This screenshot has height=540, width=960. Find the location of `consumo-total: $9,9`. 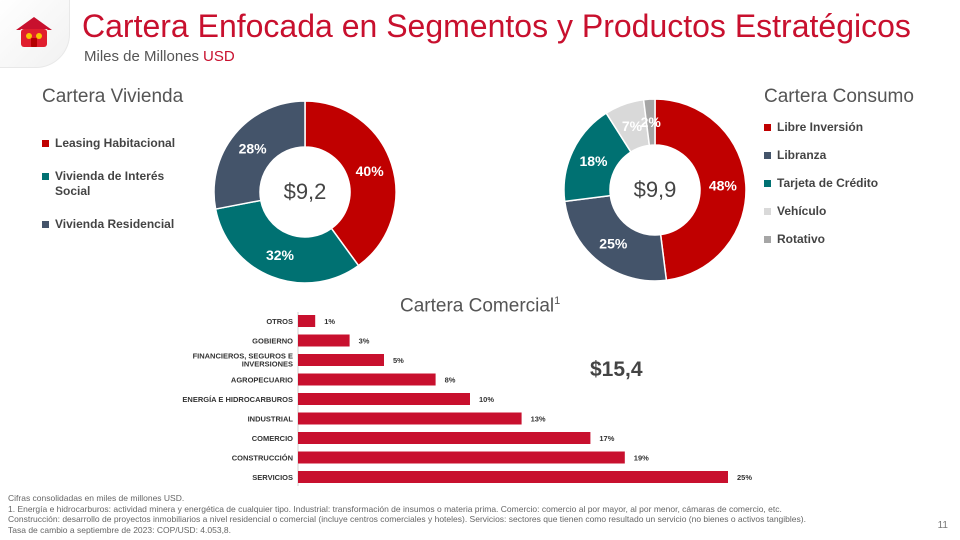

consumo-total: $9,9 is located at coordinates (655, 189).